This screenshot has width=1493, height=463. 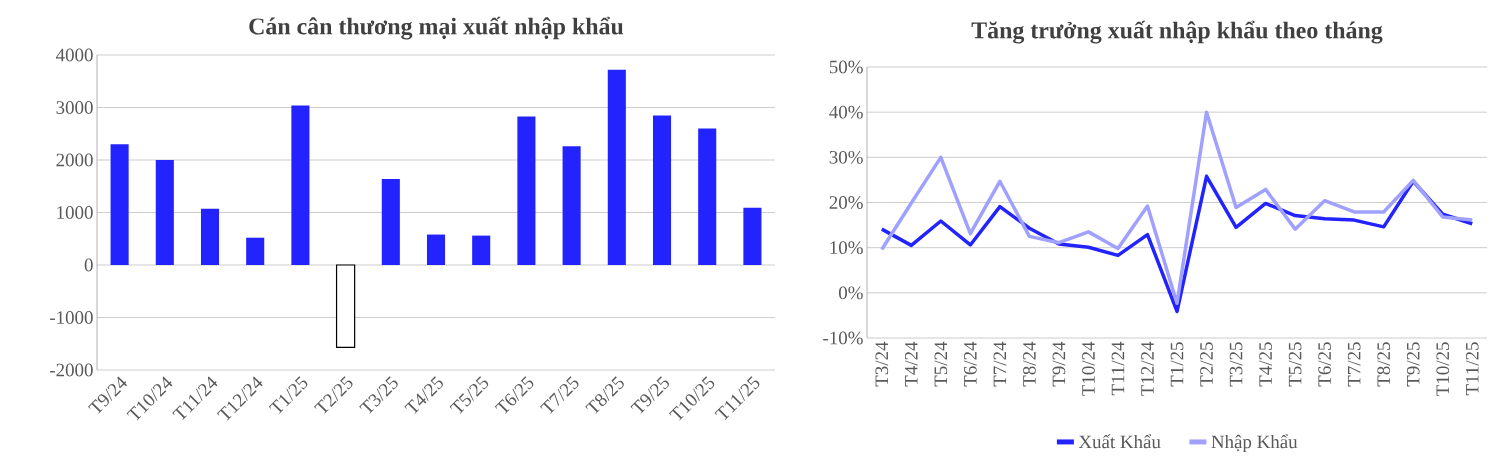 What do you see at coordinates (846, 202) in the screenshot?
I see `y-tick-label: 20%` at bounding box center [846, 202].